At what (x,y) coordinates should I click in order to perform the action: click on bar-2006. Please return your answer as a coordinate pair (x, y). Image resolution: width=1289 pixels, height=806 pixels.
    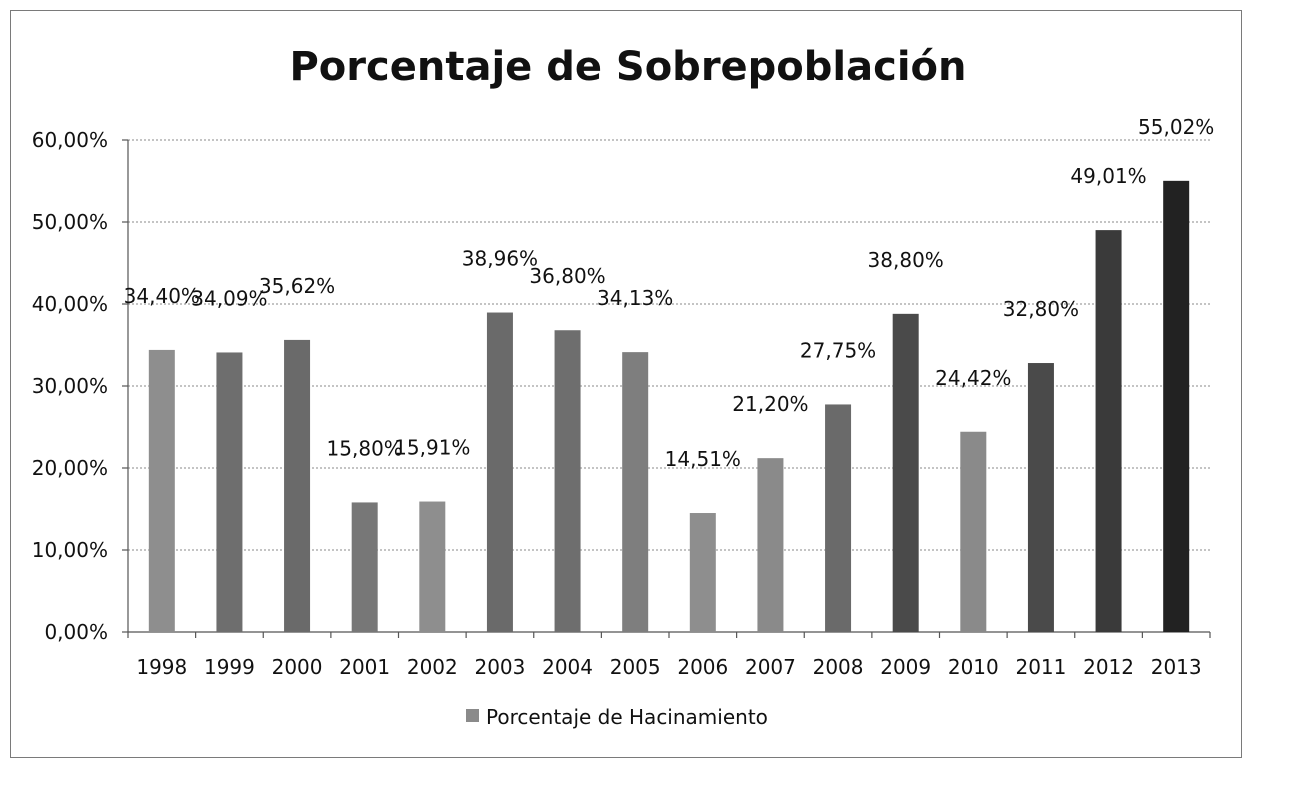
    Looking at the image, I should click on (702, 572).